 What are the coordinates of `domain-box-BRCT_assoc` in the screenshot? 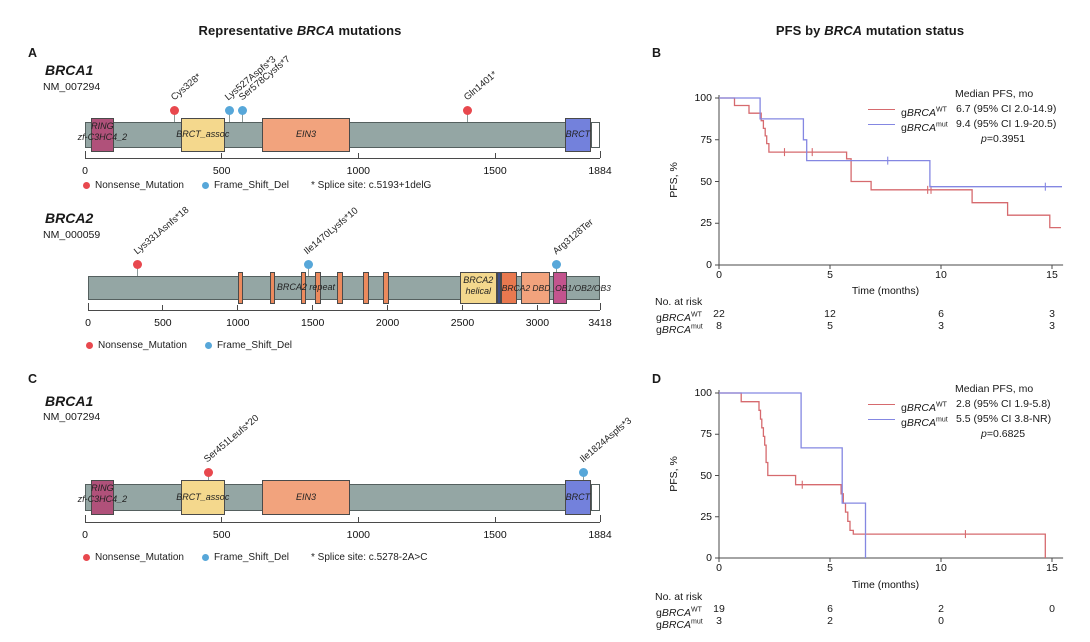 It's located at (202, 497).